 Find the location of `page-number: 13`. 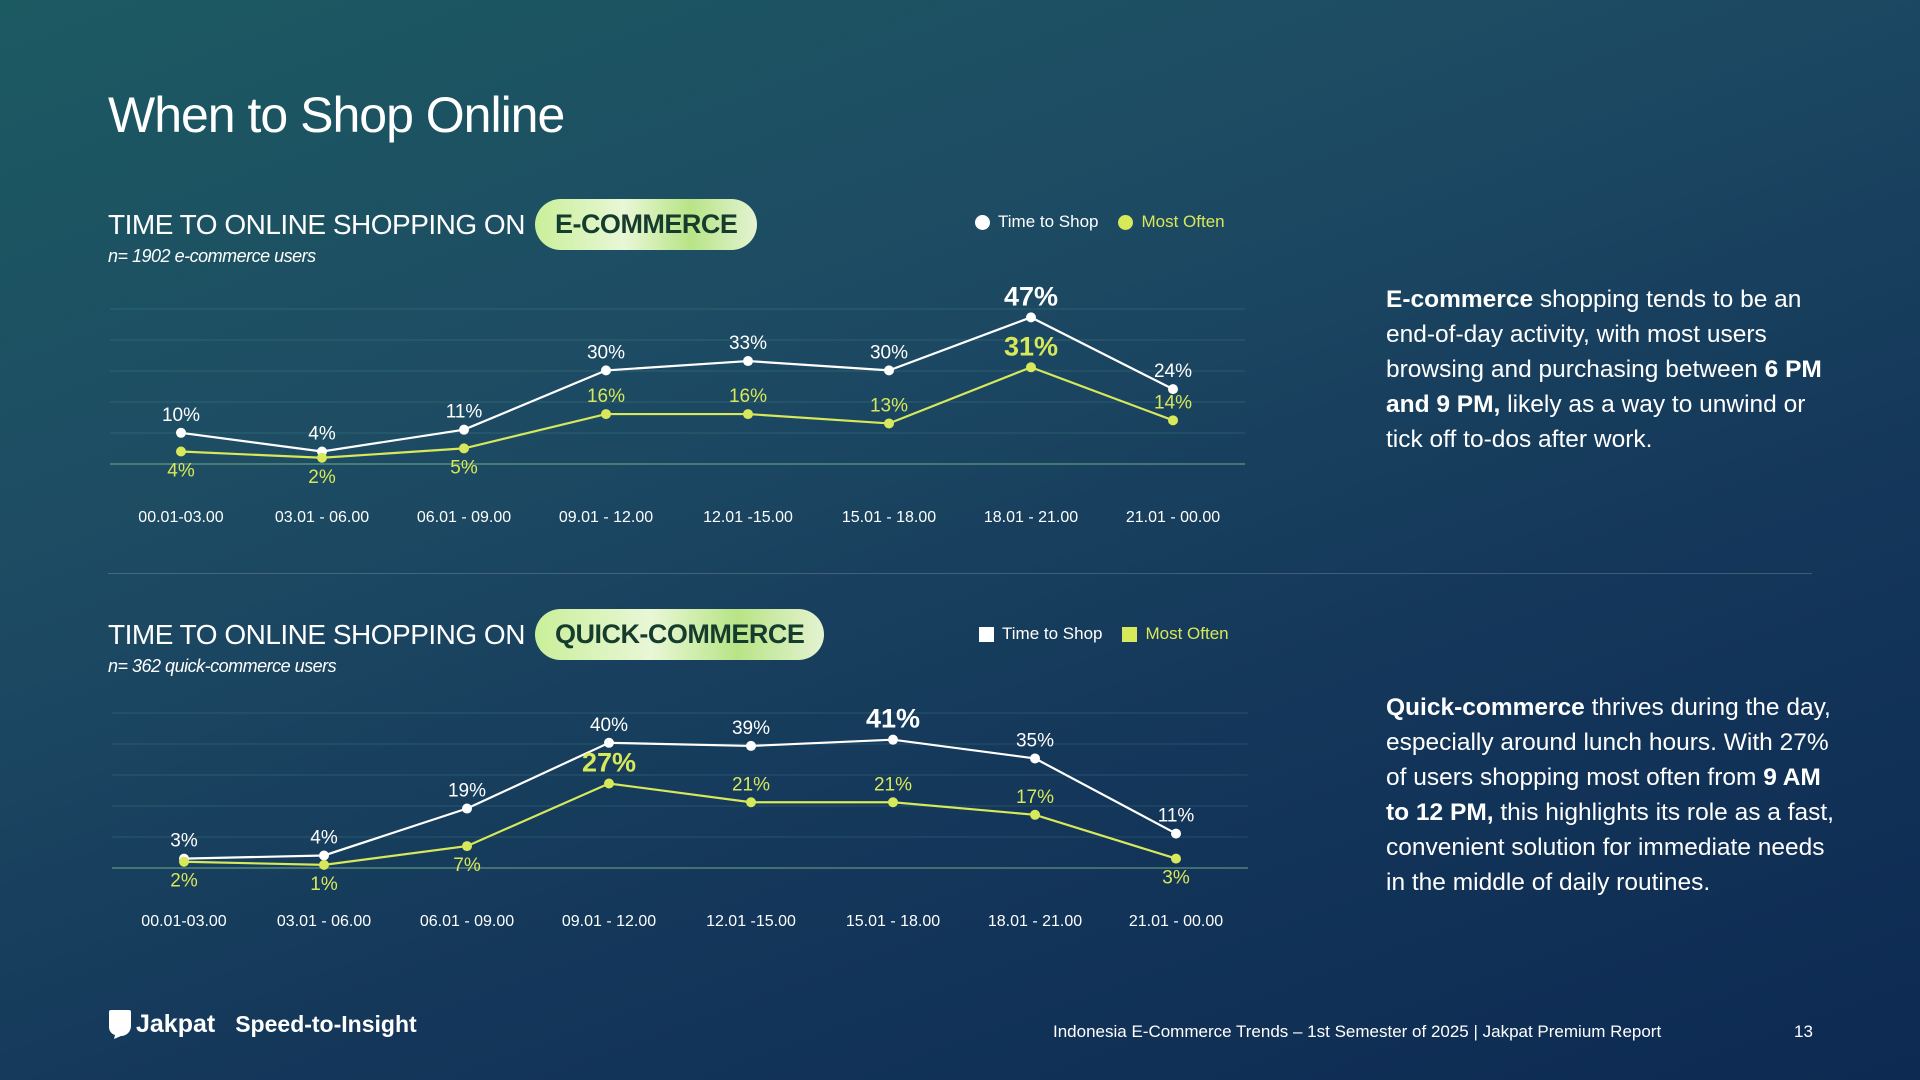

page-number: 13 is located at coordinates (1803, 1031).